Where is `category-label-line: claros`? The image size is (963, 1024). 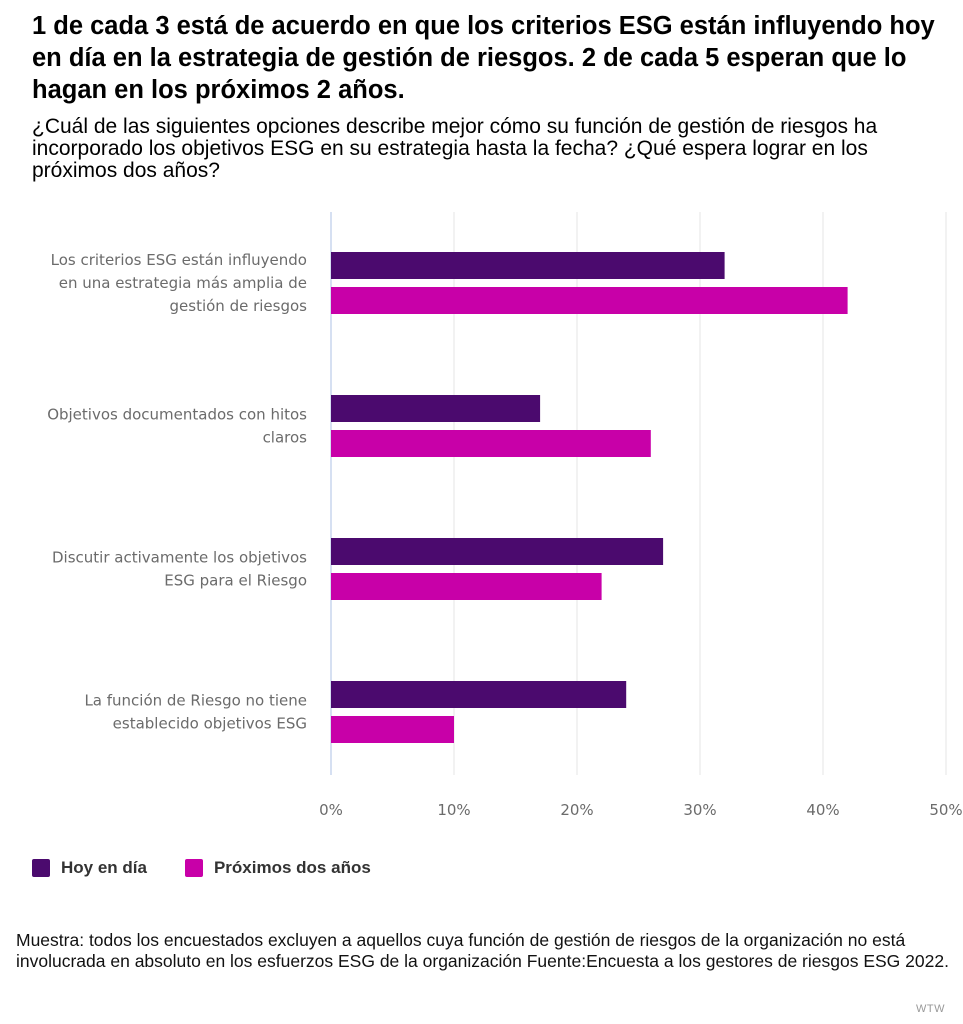
category-label-line: claros is located at coordinates (285, 438).